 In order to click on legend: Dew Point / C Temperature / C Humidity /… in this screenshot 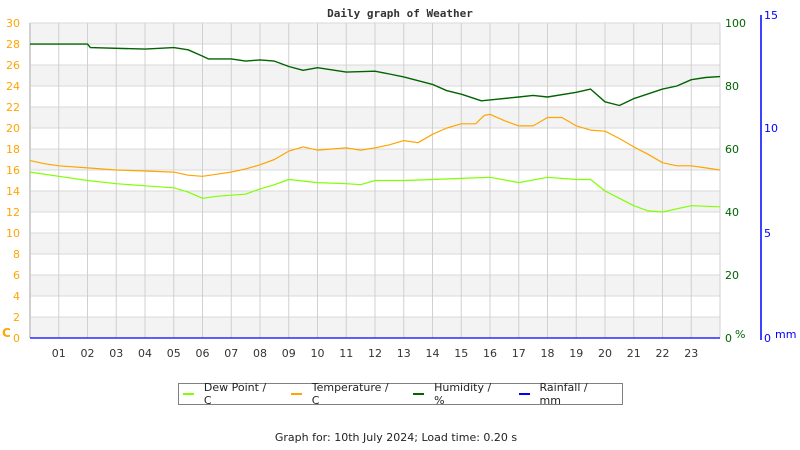, I will do `click(400, 394)`.